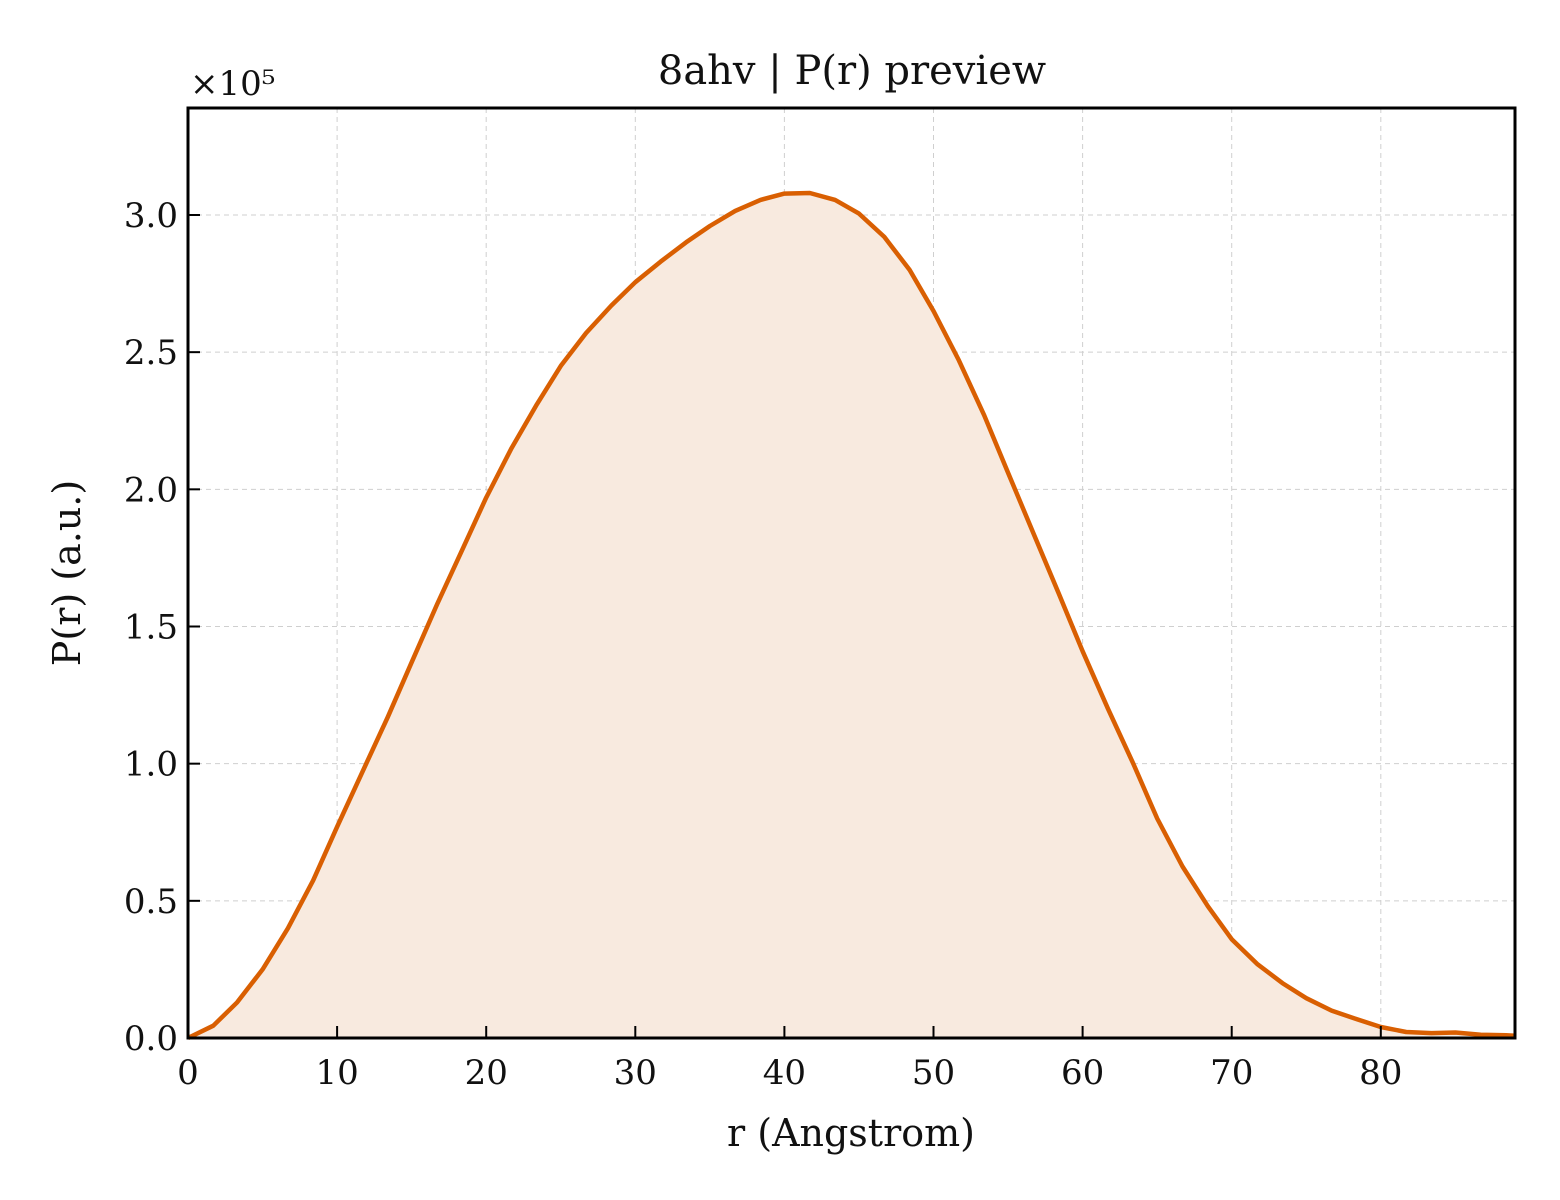 The width and height of the screenshot is (1560, 1200). Describe the element at coordinates (1082, 1073) in the screenshot. I see `x-tick-label: 60` at that location.